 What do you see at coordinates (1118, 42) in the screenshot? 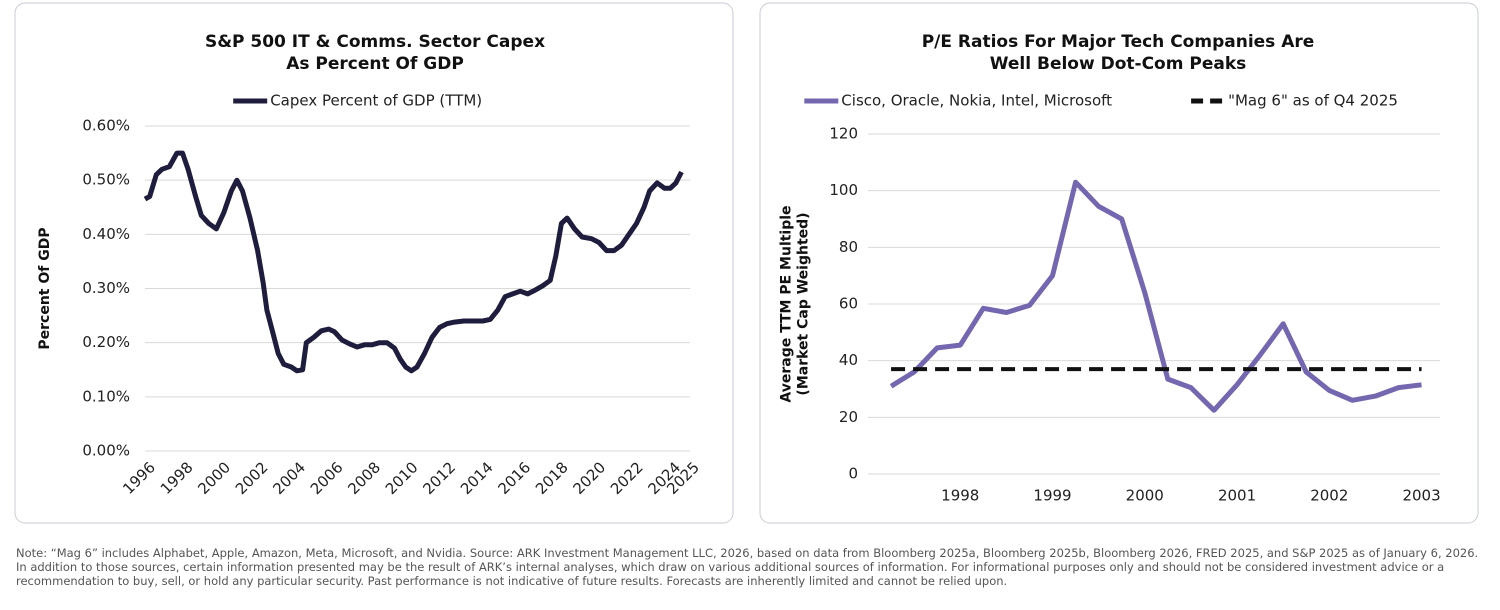
I see `chart-title: P/E Ratios For Major Tech Companies Are` at bounding box center [1118, 42].